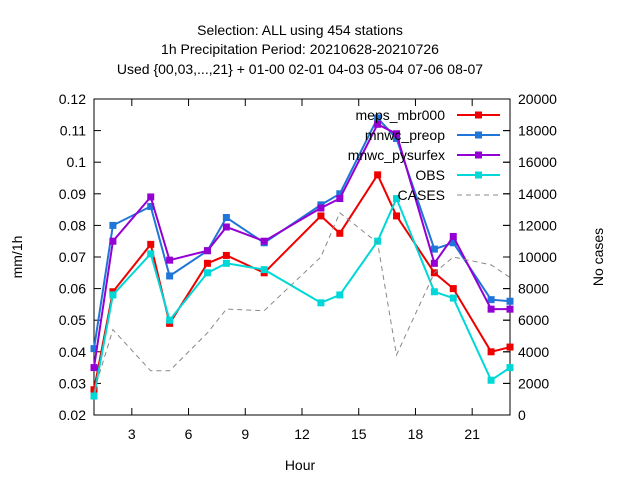 This screenshot has width=640, height=480. Describe the element at coordinates (598, 257) in the screenshot. I see `y2-axis-label: No cases` at that location.